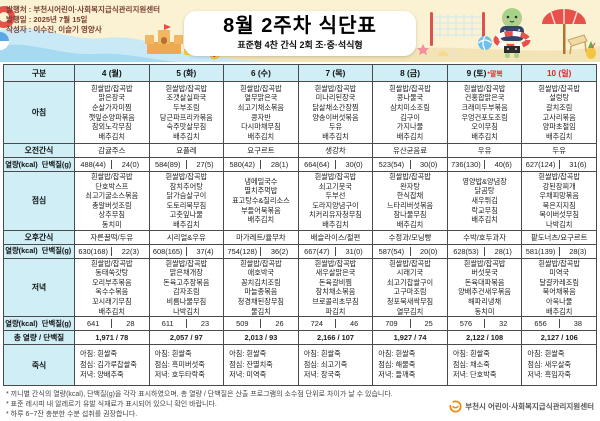 This screenshot has width=600, height=421. What do you see at coordinates (512, 33) in the screenshot?
I see `turtle-mascot-icon` at bounding box center [512, 33].